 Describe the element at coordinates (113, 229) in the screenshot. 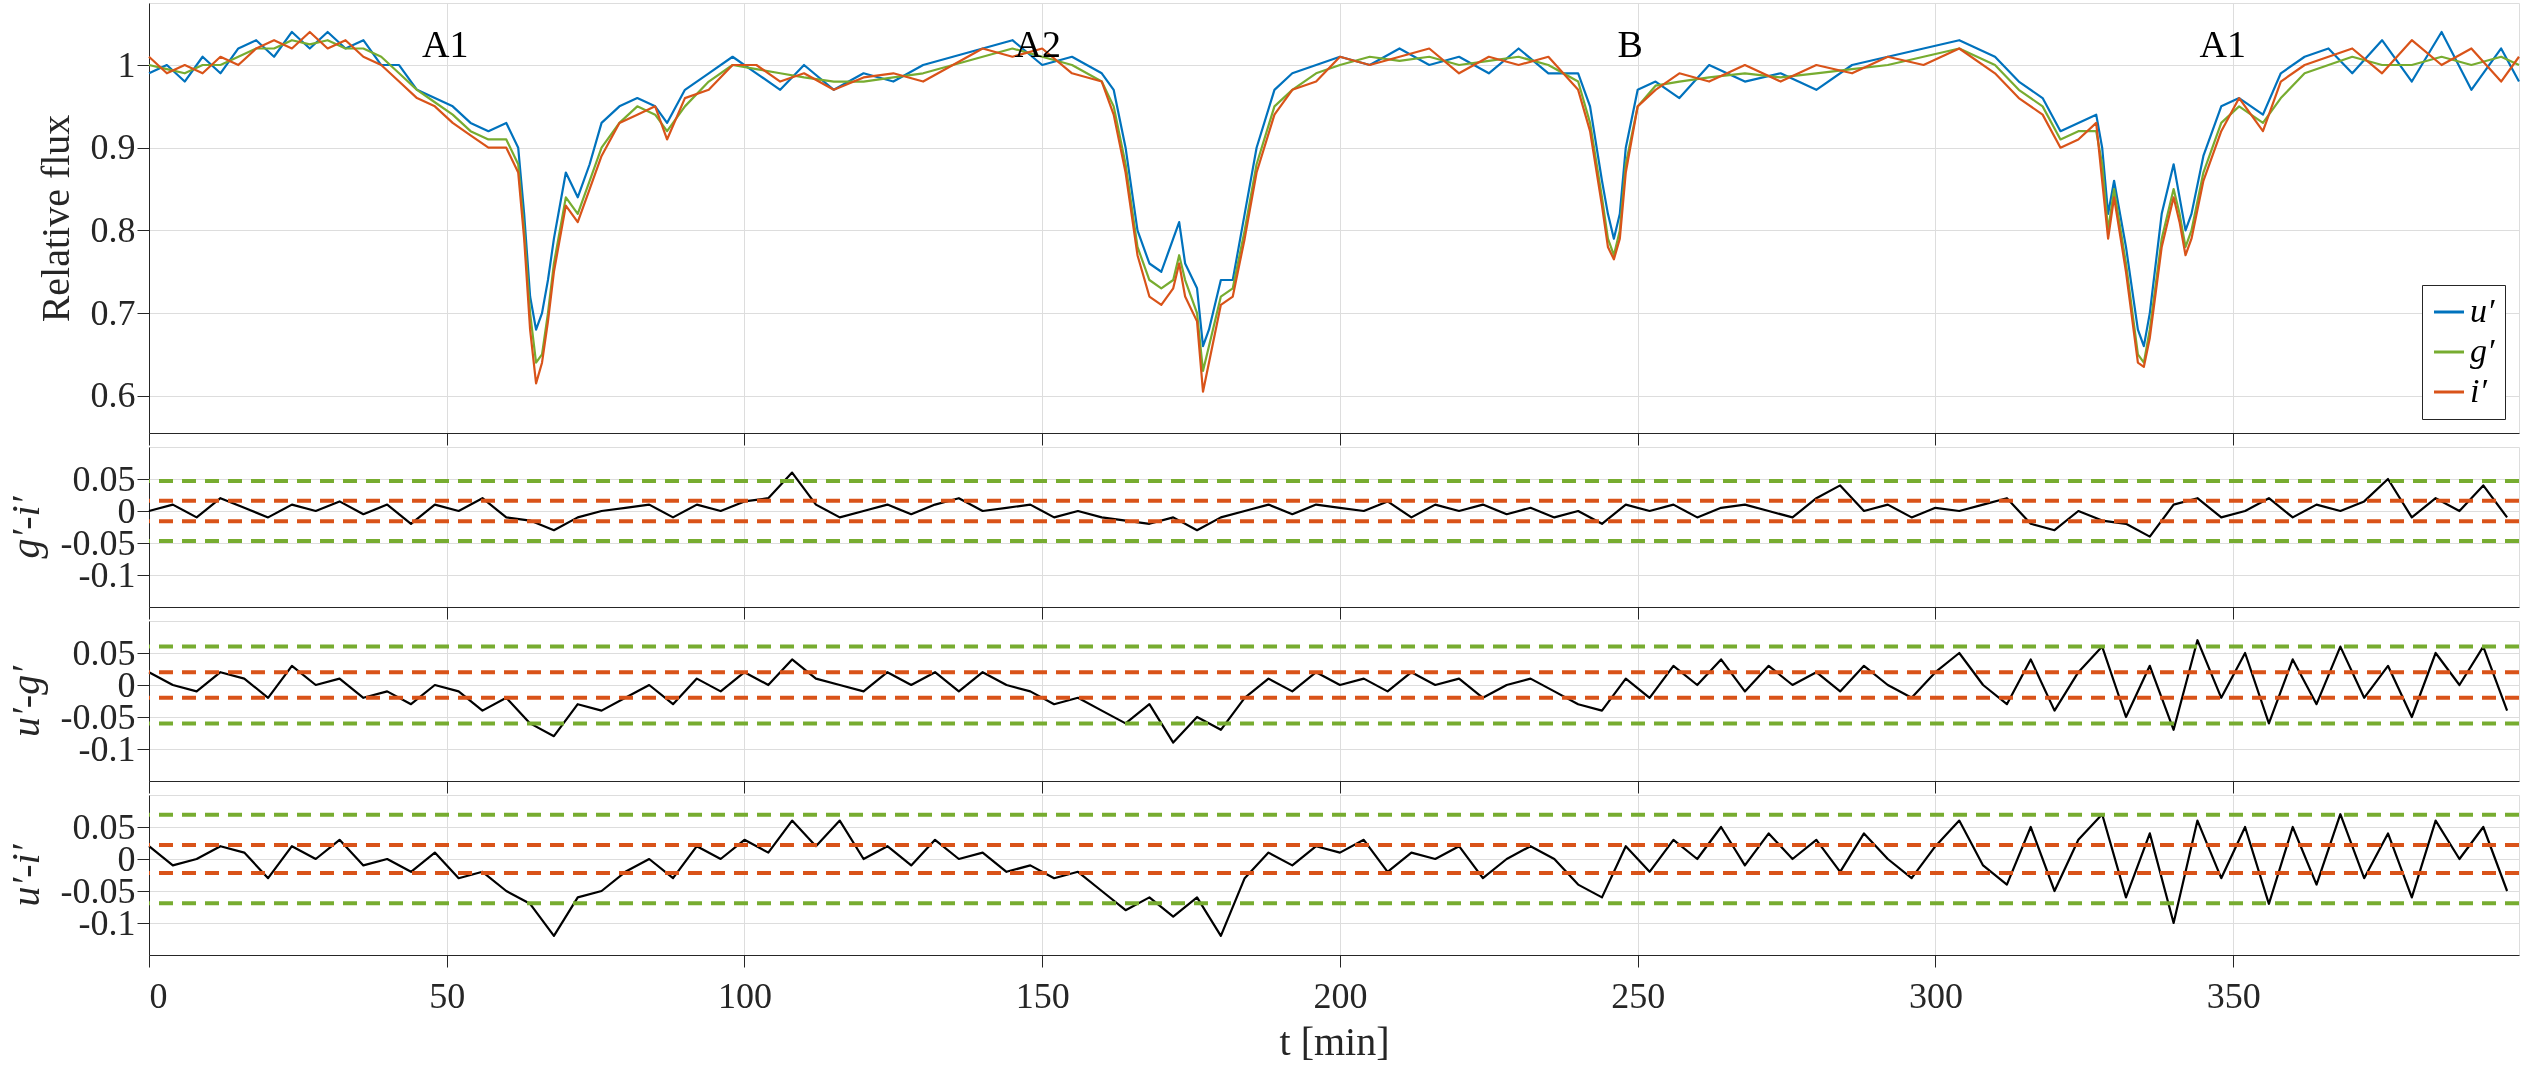

I see `y-tick-label: 0.8` at that location.